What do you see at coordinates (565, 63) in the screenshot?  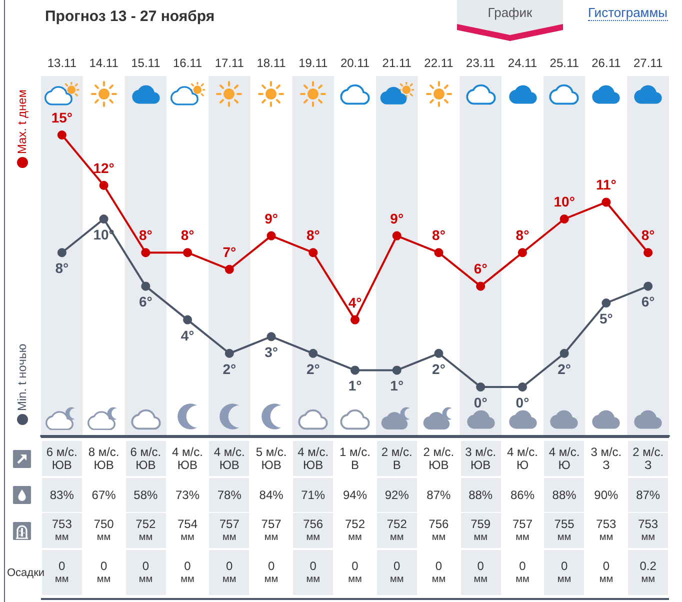 I see `x-tick-label: 25.11` at bounding box center [565, 63].